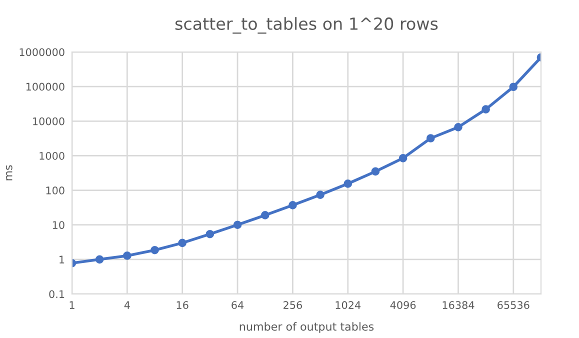 The image size is (579, 338). Describe the element at coordinates (307, 327) in the screenshot. I see `x-axis-title: number of output tables` at that location.